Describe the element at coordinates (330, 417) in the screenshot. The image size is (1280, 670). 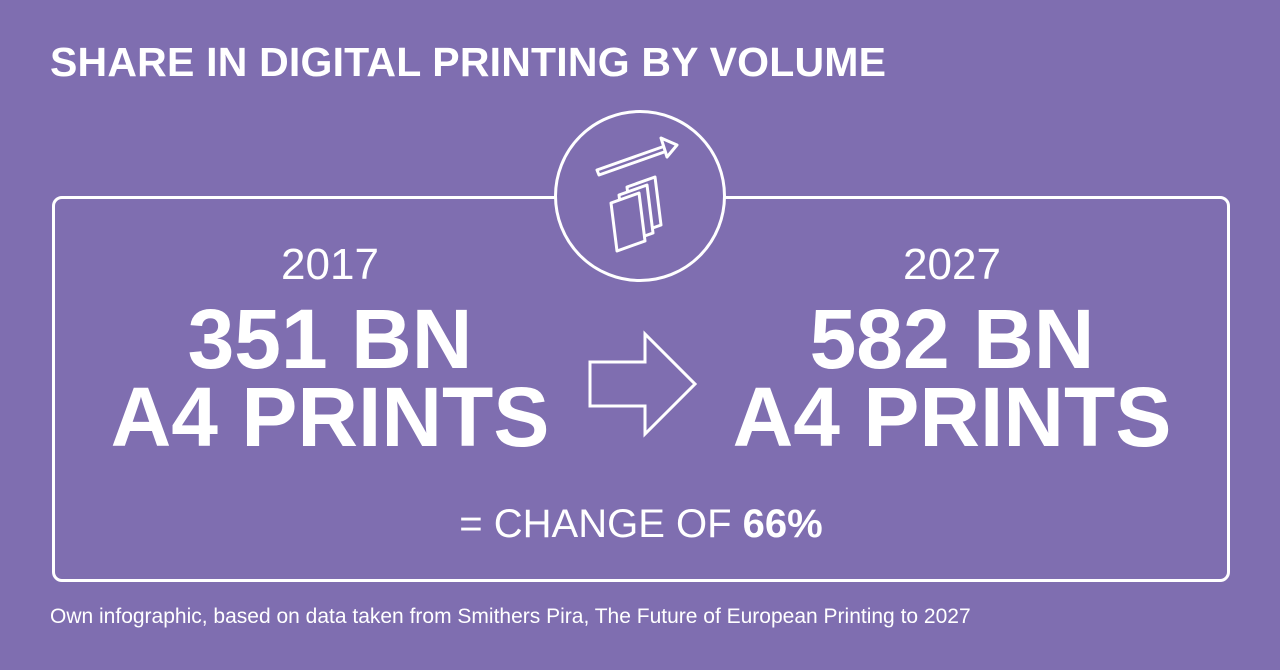
I see `left-unit: A4 PRINTS` at that location.